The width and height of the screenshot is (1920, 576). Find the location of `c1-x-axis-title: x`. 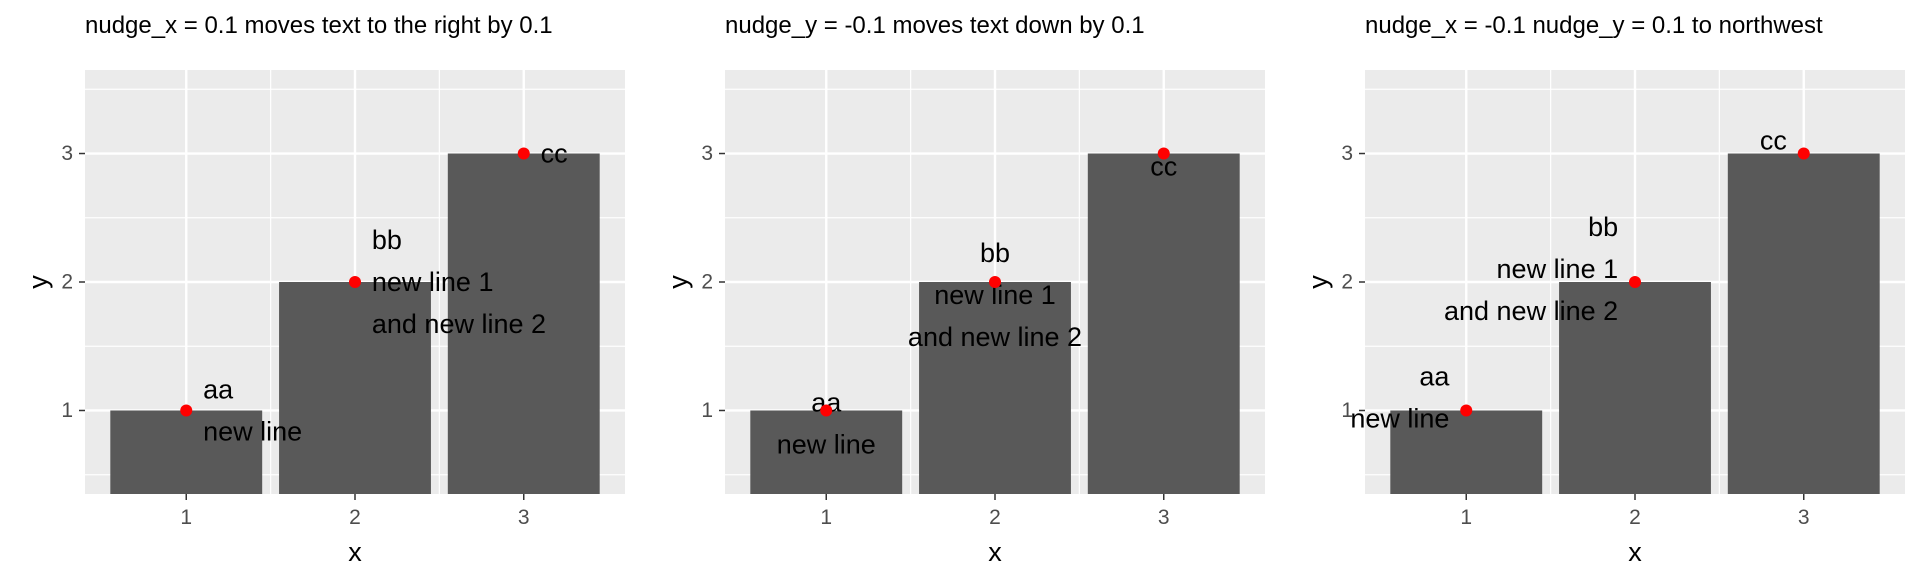

c1-x-axis-title: x is located at coordinates (355, 552).